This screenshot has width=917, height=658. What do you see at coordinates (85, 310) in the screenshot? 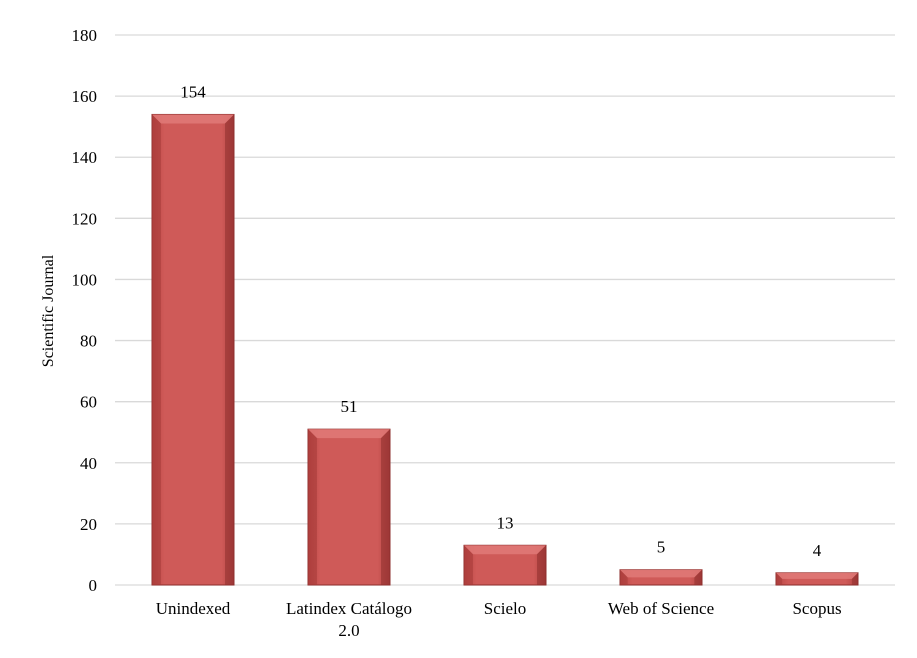
I see `y-axis-ticks: 0 20 40 60 80 100 120 140 160 180` at bounding box center [85, 310].